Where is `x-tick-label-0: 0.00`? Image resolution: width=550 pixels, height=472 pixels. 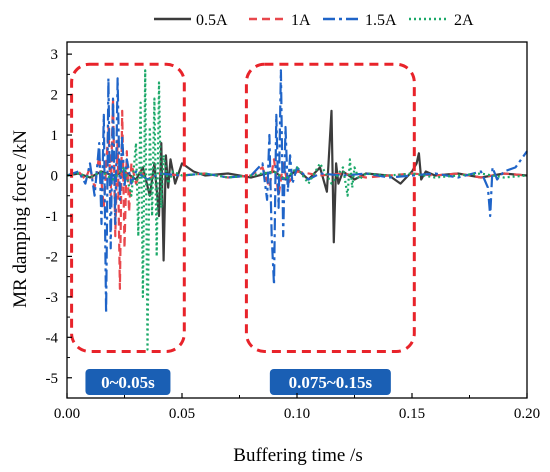 x-tick-label-0: 0.00 is located at coordinates (67, 414).